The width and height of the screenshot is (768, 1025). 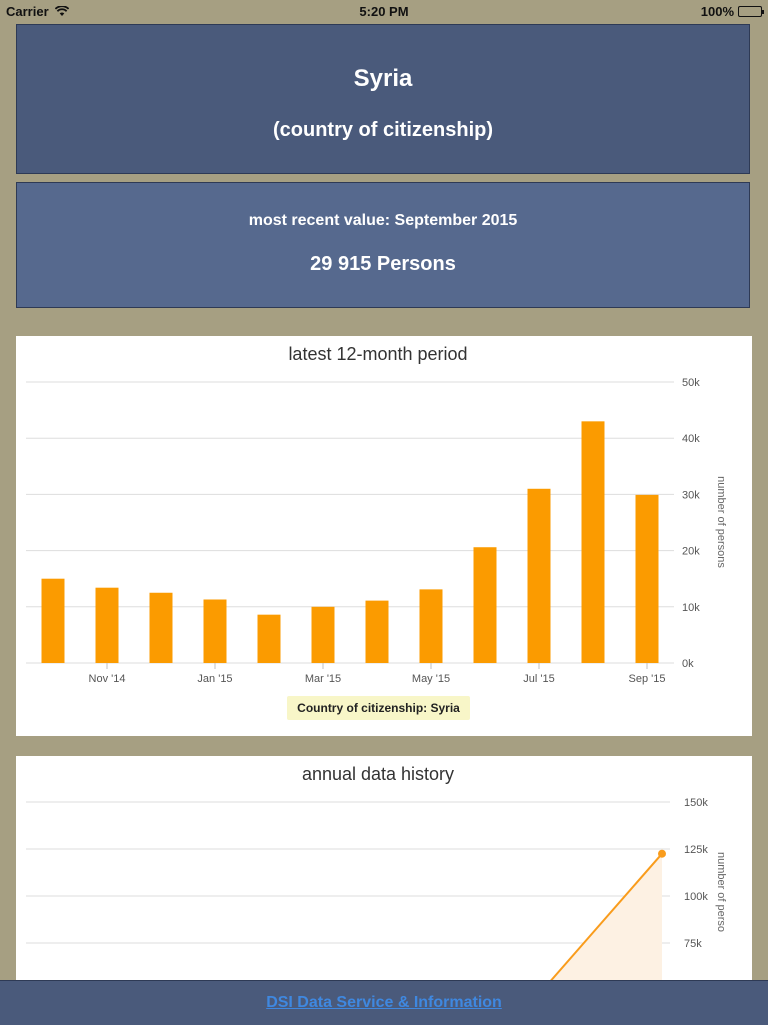 I want to click on series-line, so click(x=604, y=920).